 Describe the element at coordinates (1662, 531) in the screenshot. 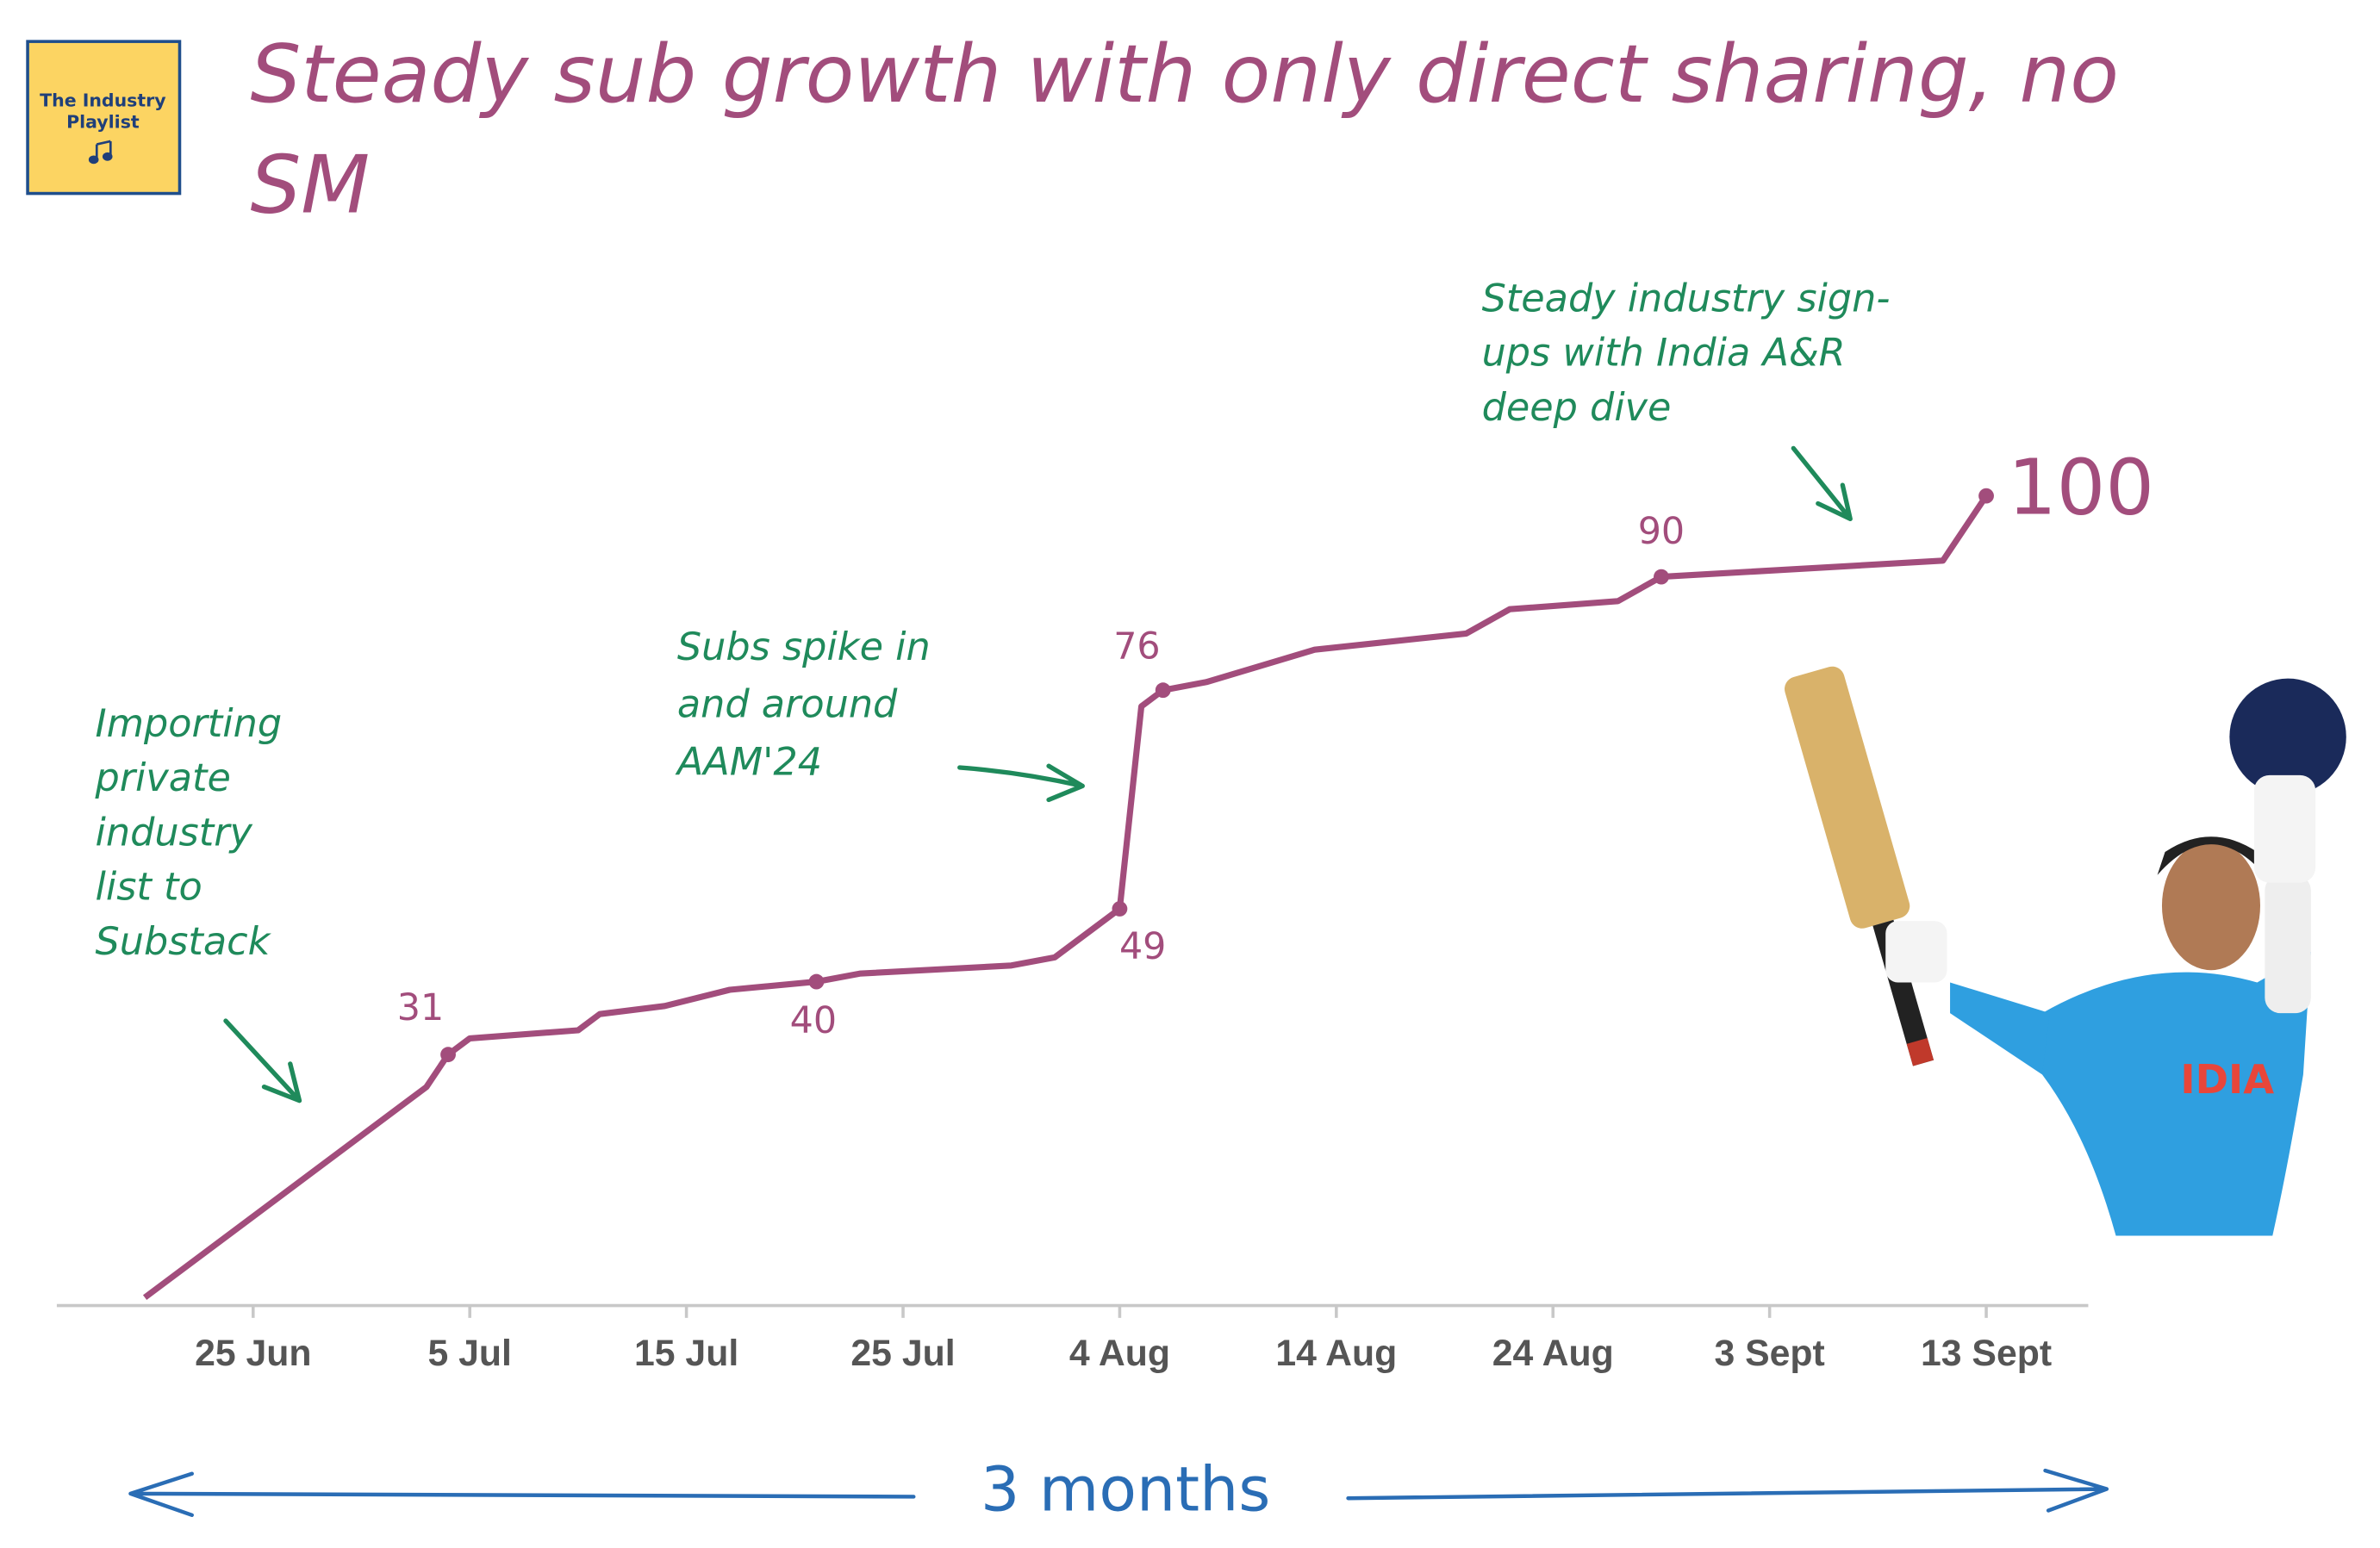

I see `data-label: 90` at that location.